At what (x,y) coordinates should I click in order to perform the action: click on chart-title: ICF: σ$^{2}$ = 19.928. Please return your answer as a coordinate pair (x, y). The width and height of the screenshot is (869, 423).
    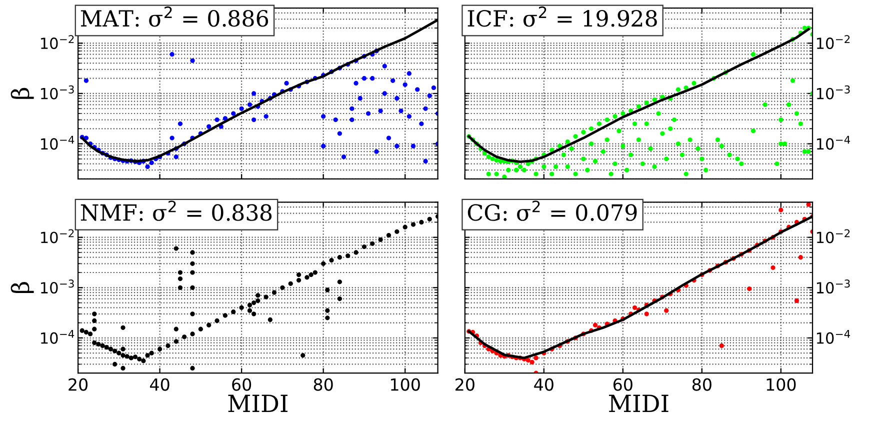
    Looking at the image, I should click on (562, 16).